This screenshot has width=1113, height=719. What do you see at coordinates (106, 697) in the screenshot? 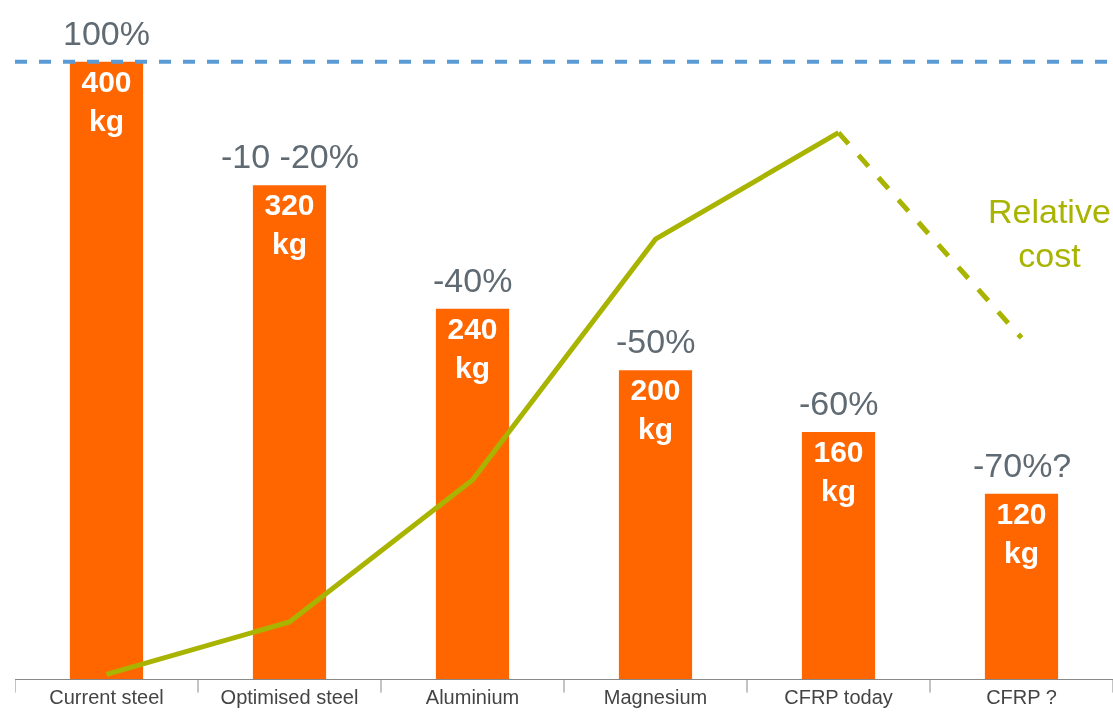
I see `x-tick-label: Current steel` at bounding box center [106, 697].